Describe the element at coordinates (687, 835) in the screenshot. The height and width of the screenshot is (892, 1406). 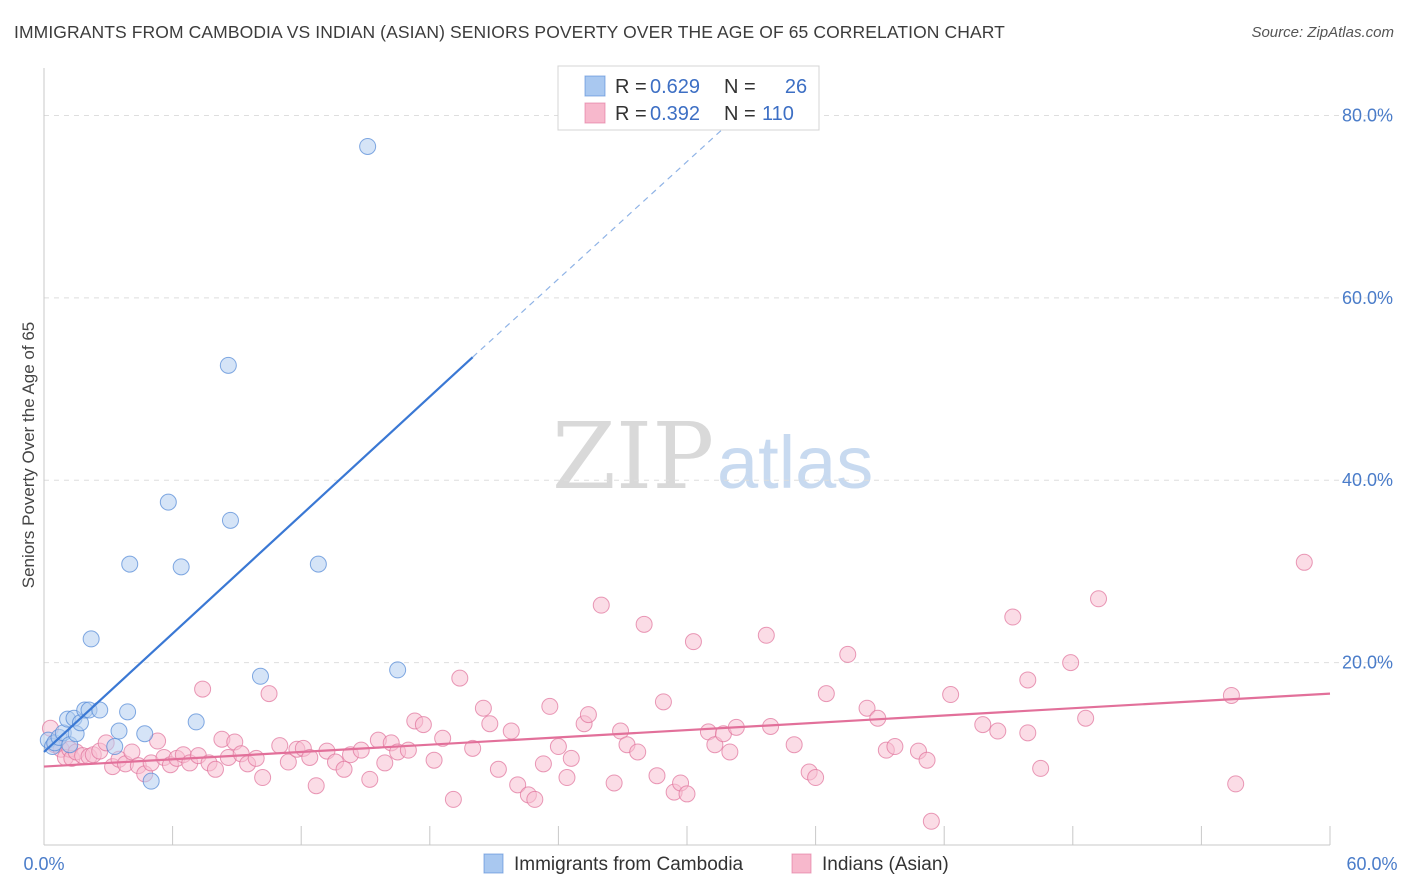
I see `x-ticks` at that location.